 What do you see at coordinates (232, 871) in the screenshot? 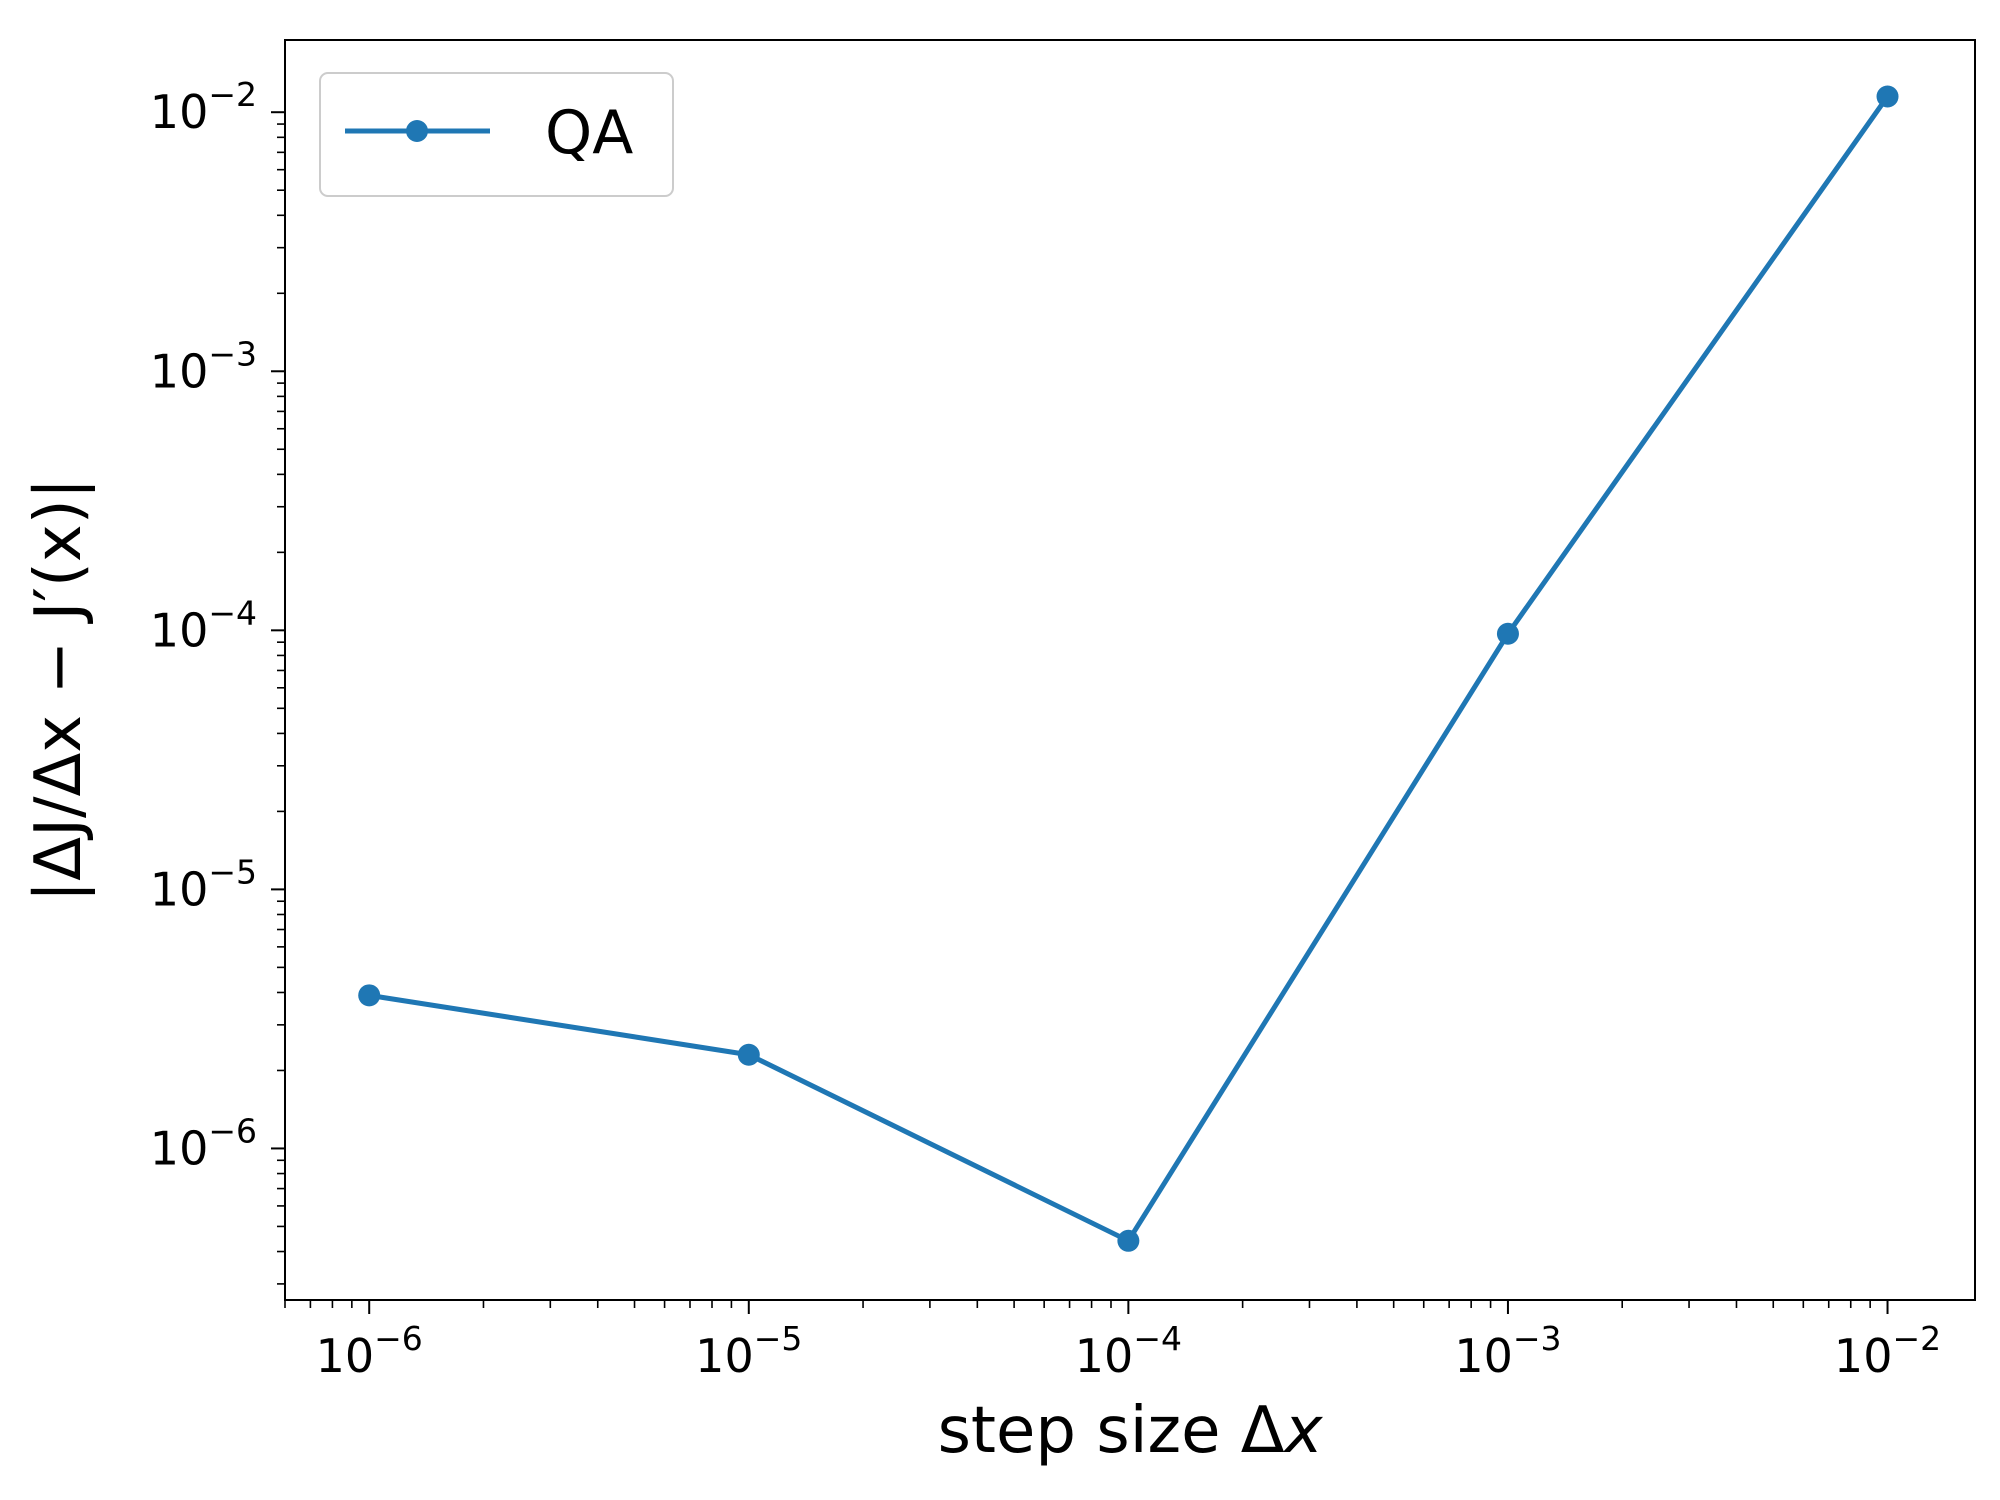
I see `y-tick-label-exp: −5` at bounding box center [232, 871].